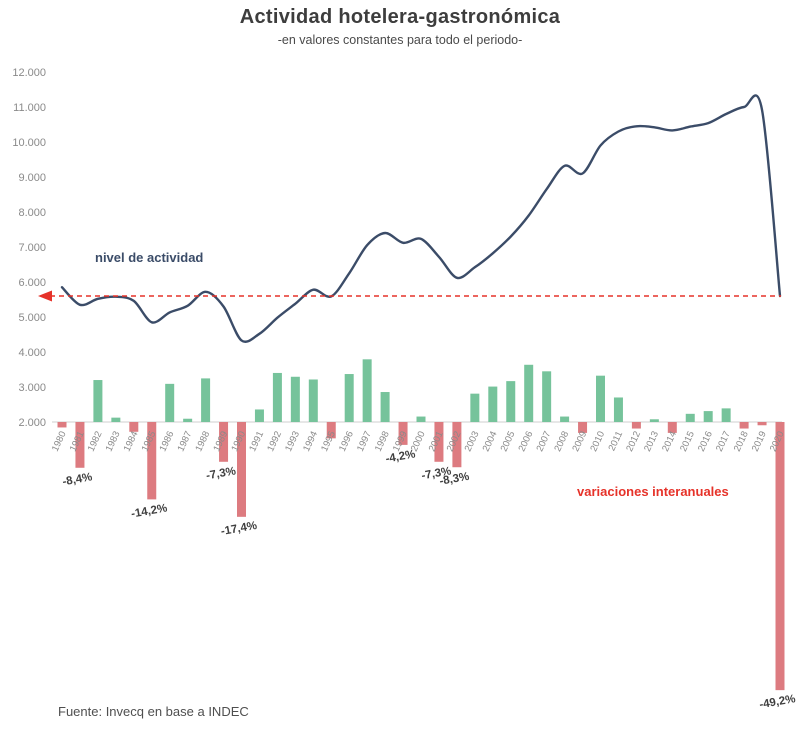 Image resolution: width=800 pixels, height=733 pixels. Describe the element at coordinates (382, 442) in the screenshot. I see `x-axis-year-label: 1998` at that location.